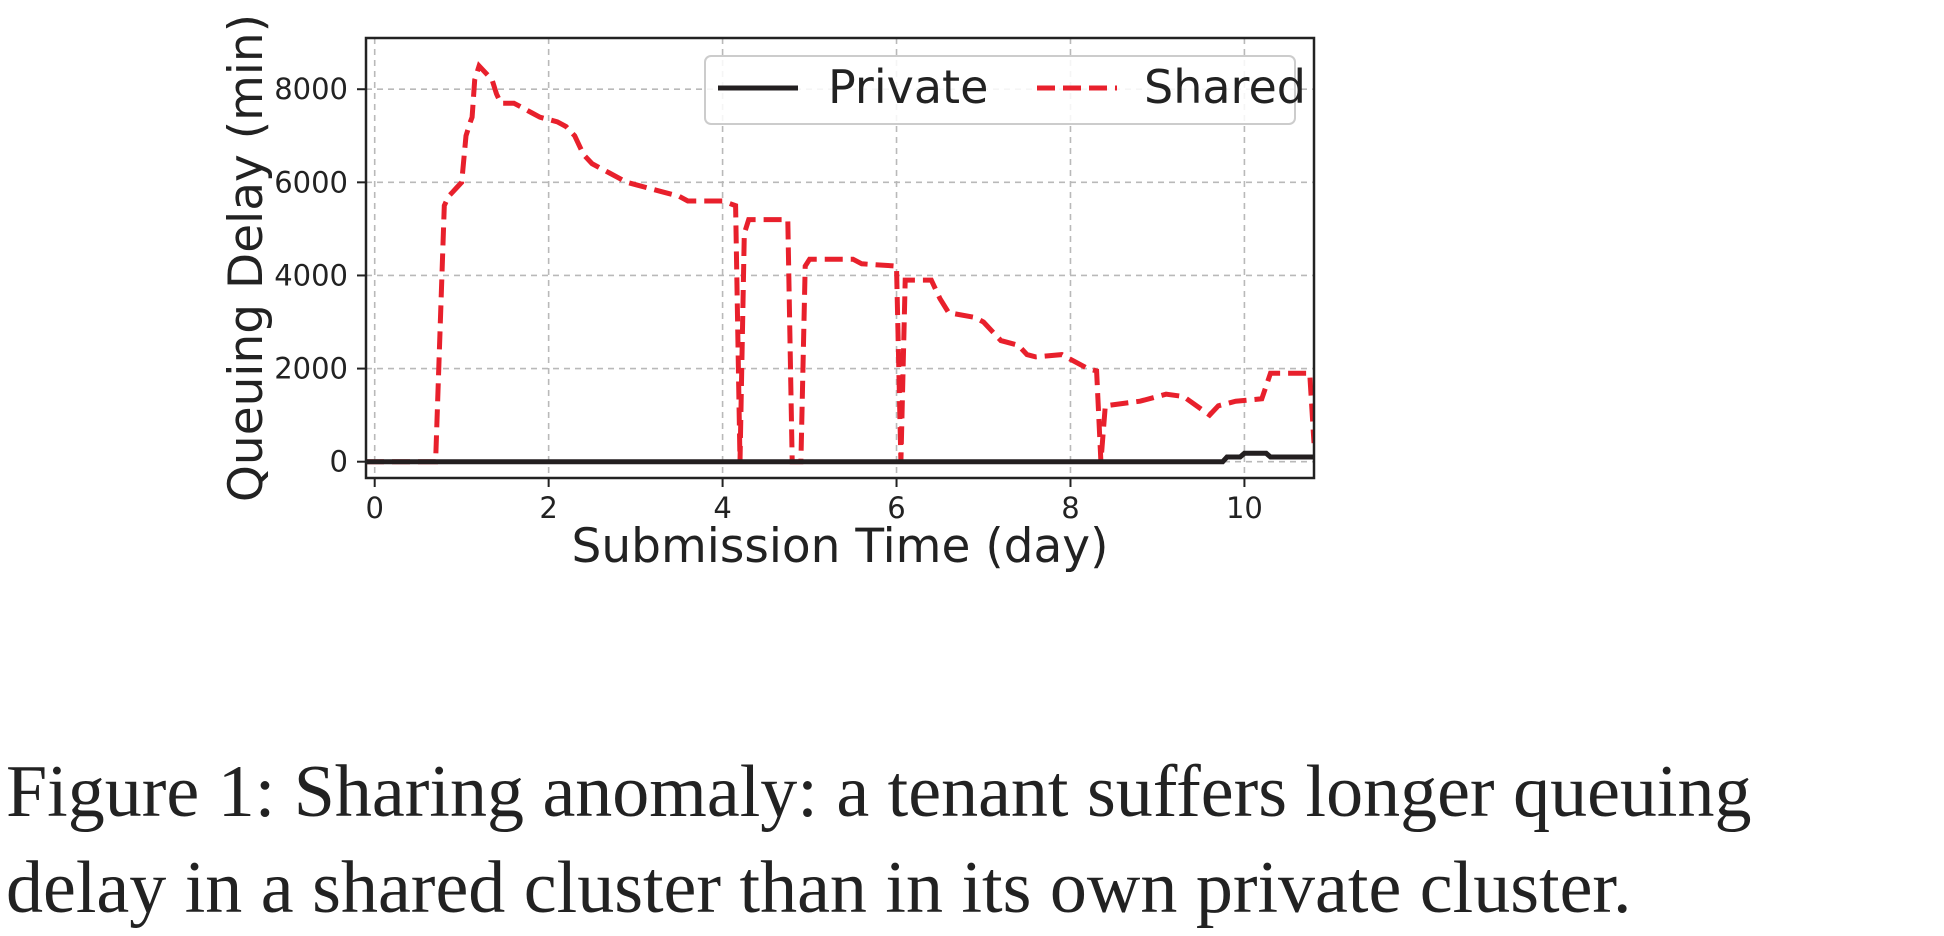 This screenshot has width=1944, height=936. What do you see at coordinates (246, 258) in the screenshot?
I see `y-axis-title: Queuing Delay (min)` at bounding box center [246, 258].